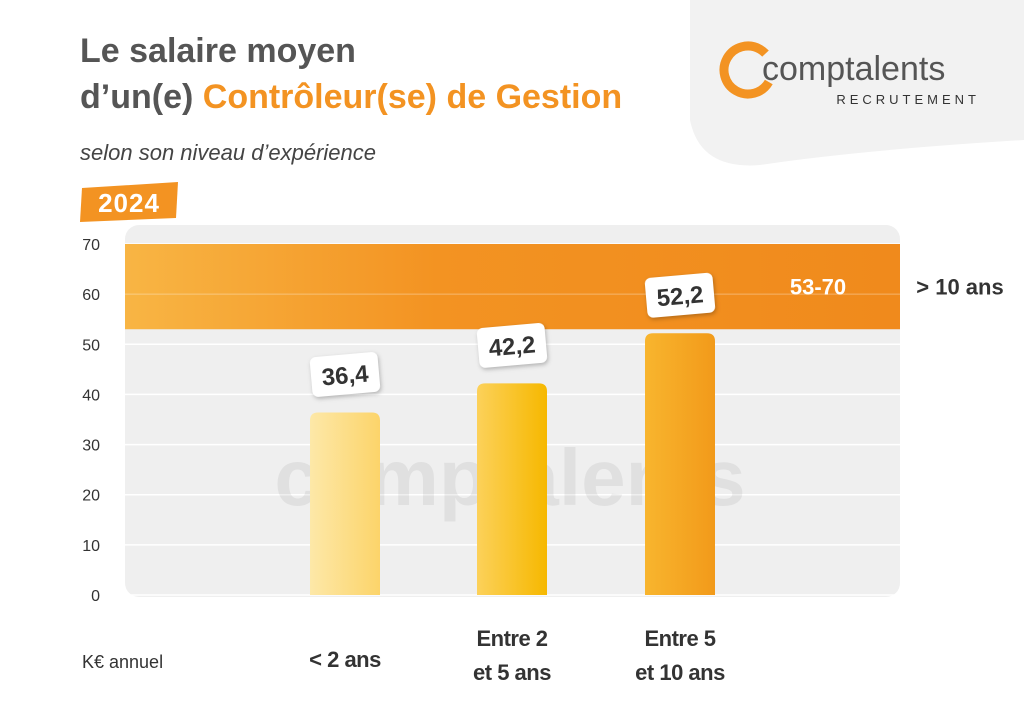 This screenshot has width=1024, height=727. What do you see at coordinates (680, 655) in the screenshot?
I see `x-tick-label: Entre 5 et 10 ans` at bounding box center [680, 655].